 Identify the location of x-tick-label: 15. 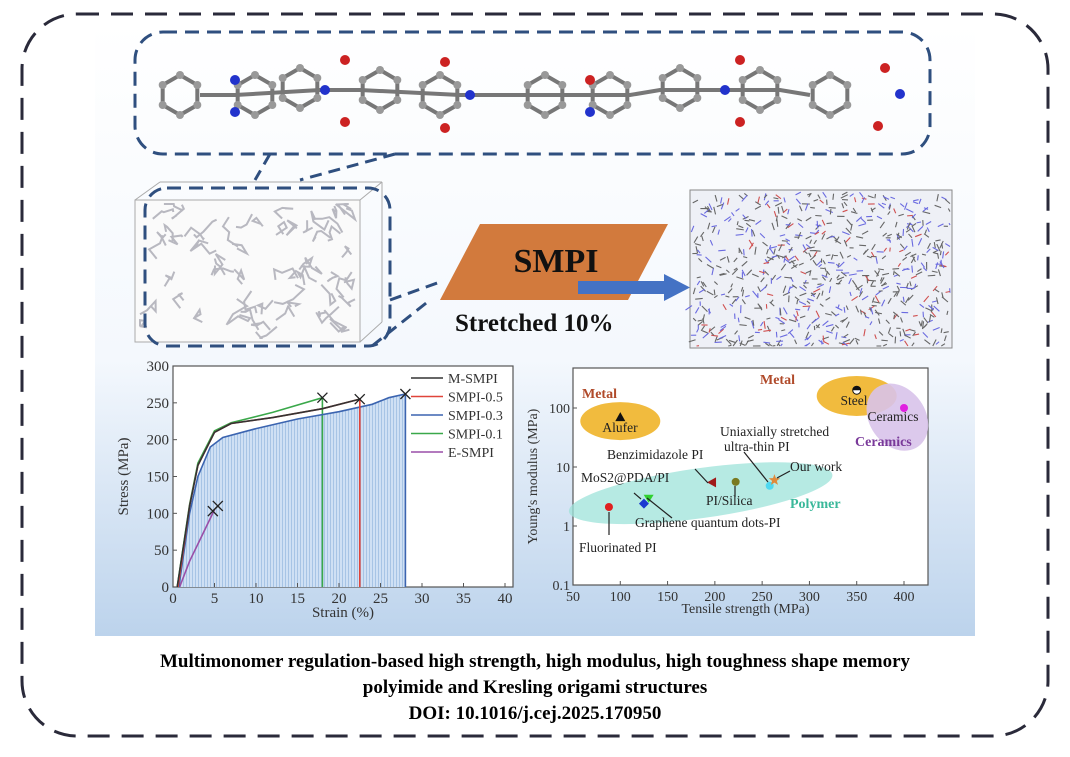
(297, 599).